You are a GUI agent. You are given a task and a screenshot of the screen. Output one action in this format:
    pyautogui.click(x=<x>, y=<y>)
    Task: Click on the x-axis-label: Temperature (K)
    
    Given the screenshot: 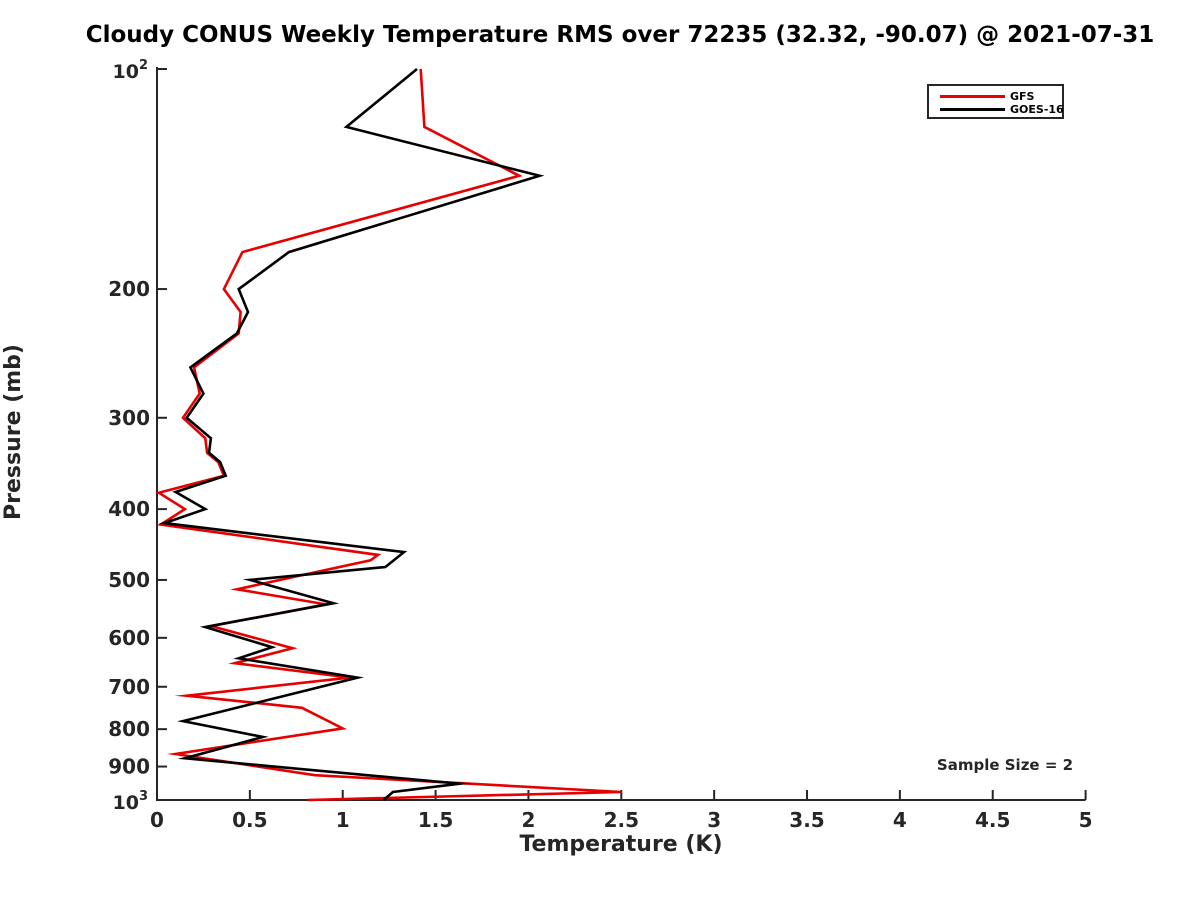 What is the action you would take?
    pyautogui.click(x=621, y=844)
    